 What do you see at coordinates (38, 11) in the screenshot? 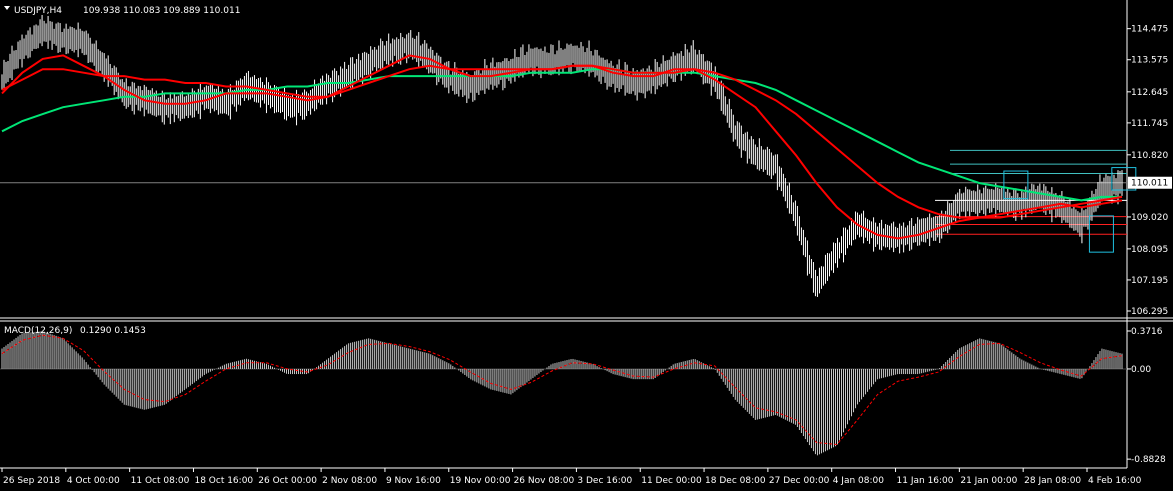
I see `symbol-label: USDJPY,H4` at bounding box center [38, 11].